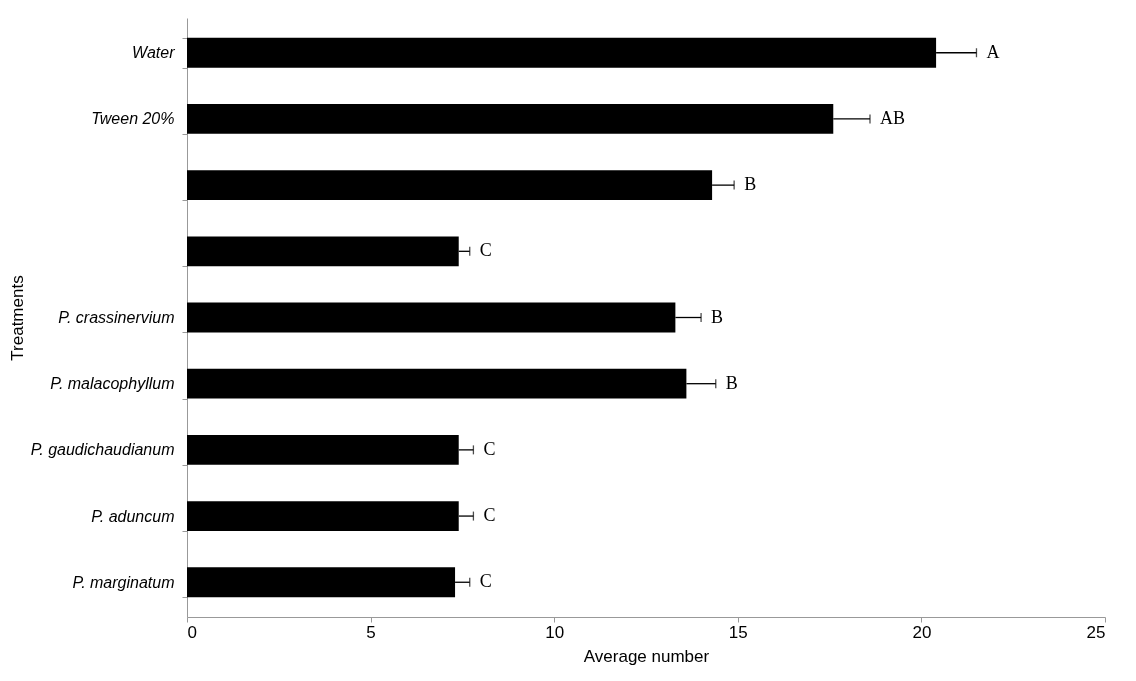  I want to click on y-axis-title: Treatments, so click(17, 318).